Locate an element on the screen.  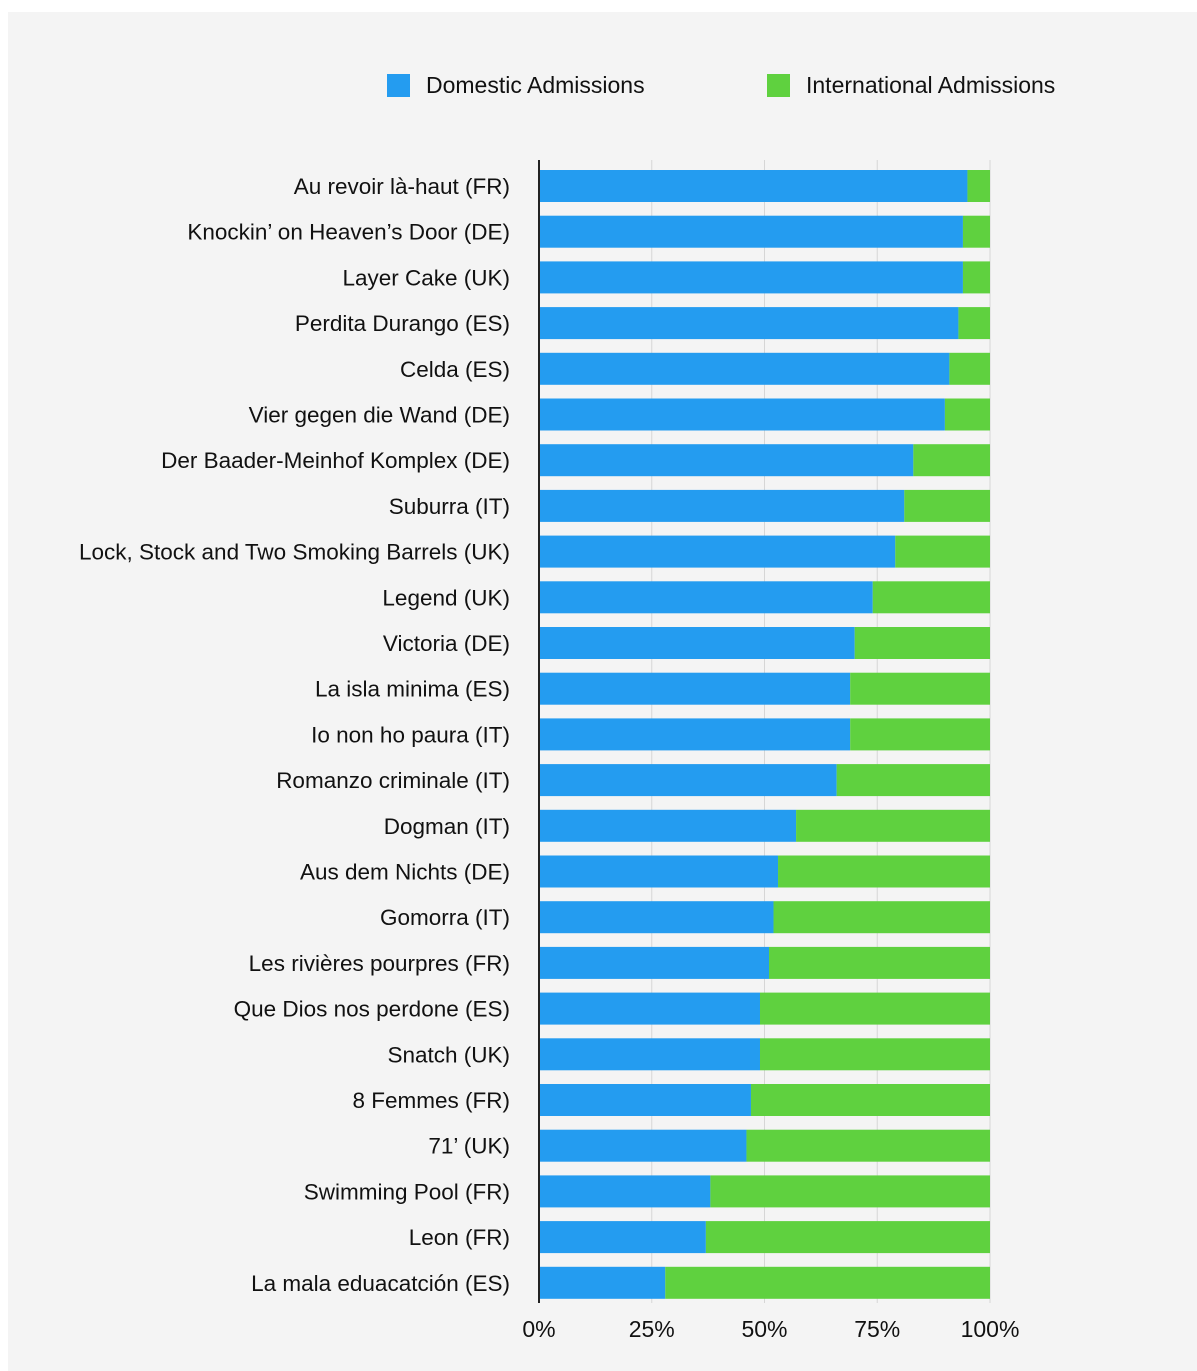
x-tick-label: 0% is located at coordinates (538, 1329).